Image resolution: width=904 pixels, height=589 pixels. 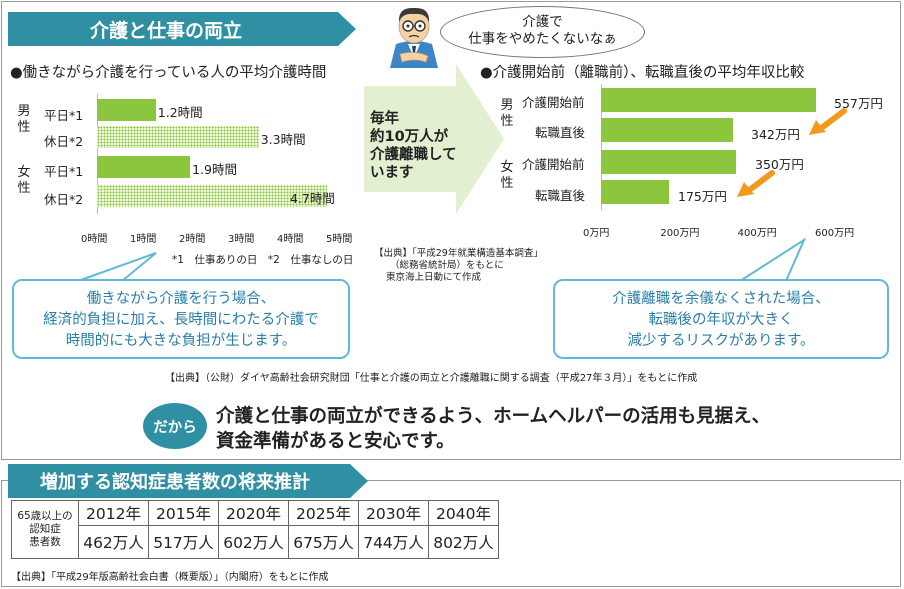 What do you see at coordinates (64, 115) in the screenshot?
I see `weekday-label-male: 平日*1` at bounding box center [64, 115].